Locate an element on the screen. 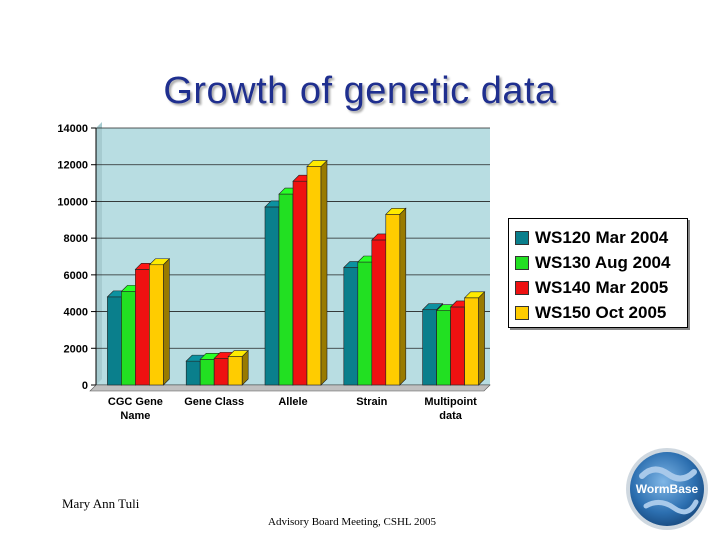  y-tick-label: 10000 is located at coordinates (72, 202).